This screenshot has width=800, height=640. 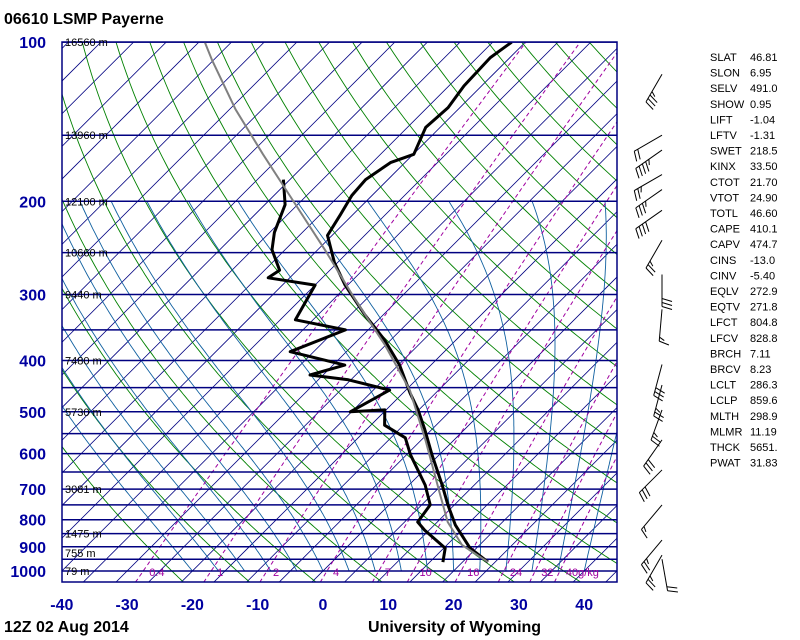 What do you see at coordinates (762, 136) in the screenshot?
I see `index-value: -1.31` at bounding box center [762, 136].